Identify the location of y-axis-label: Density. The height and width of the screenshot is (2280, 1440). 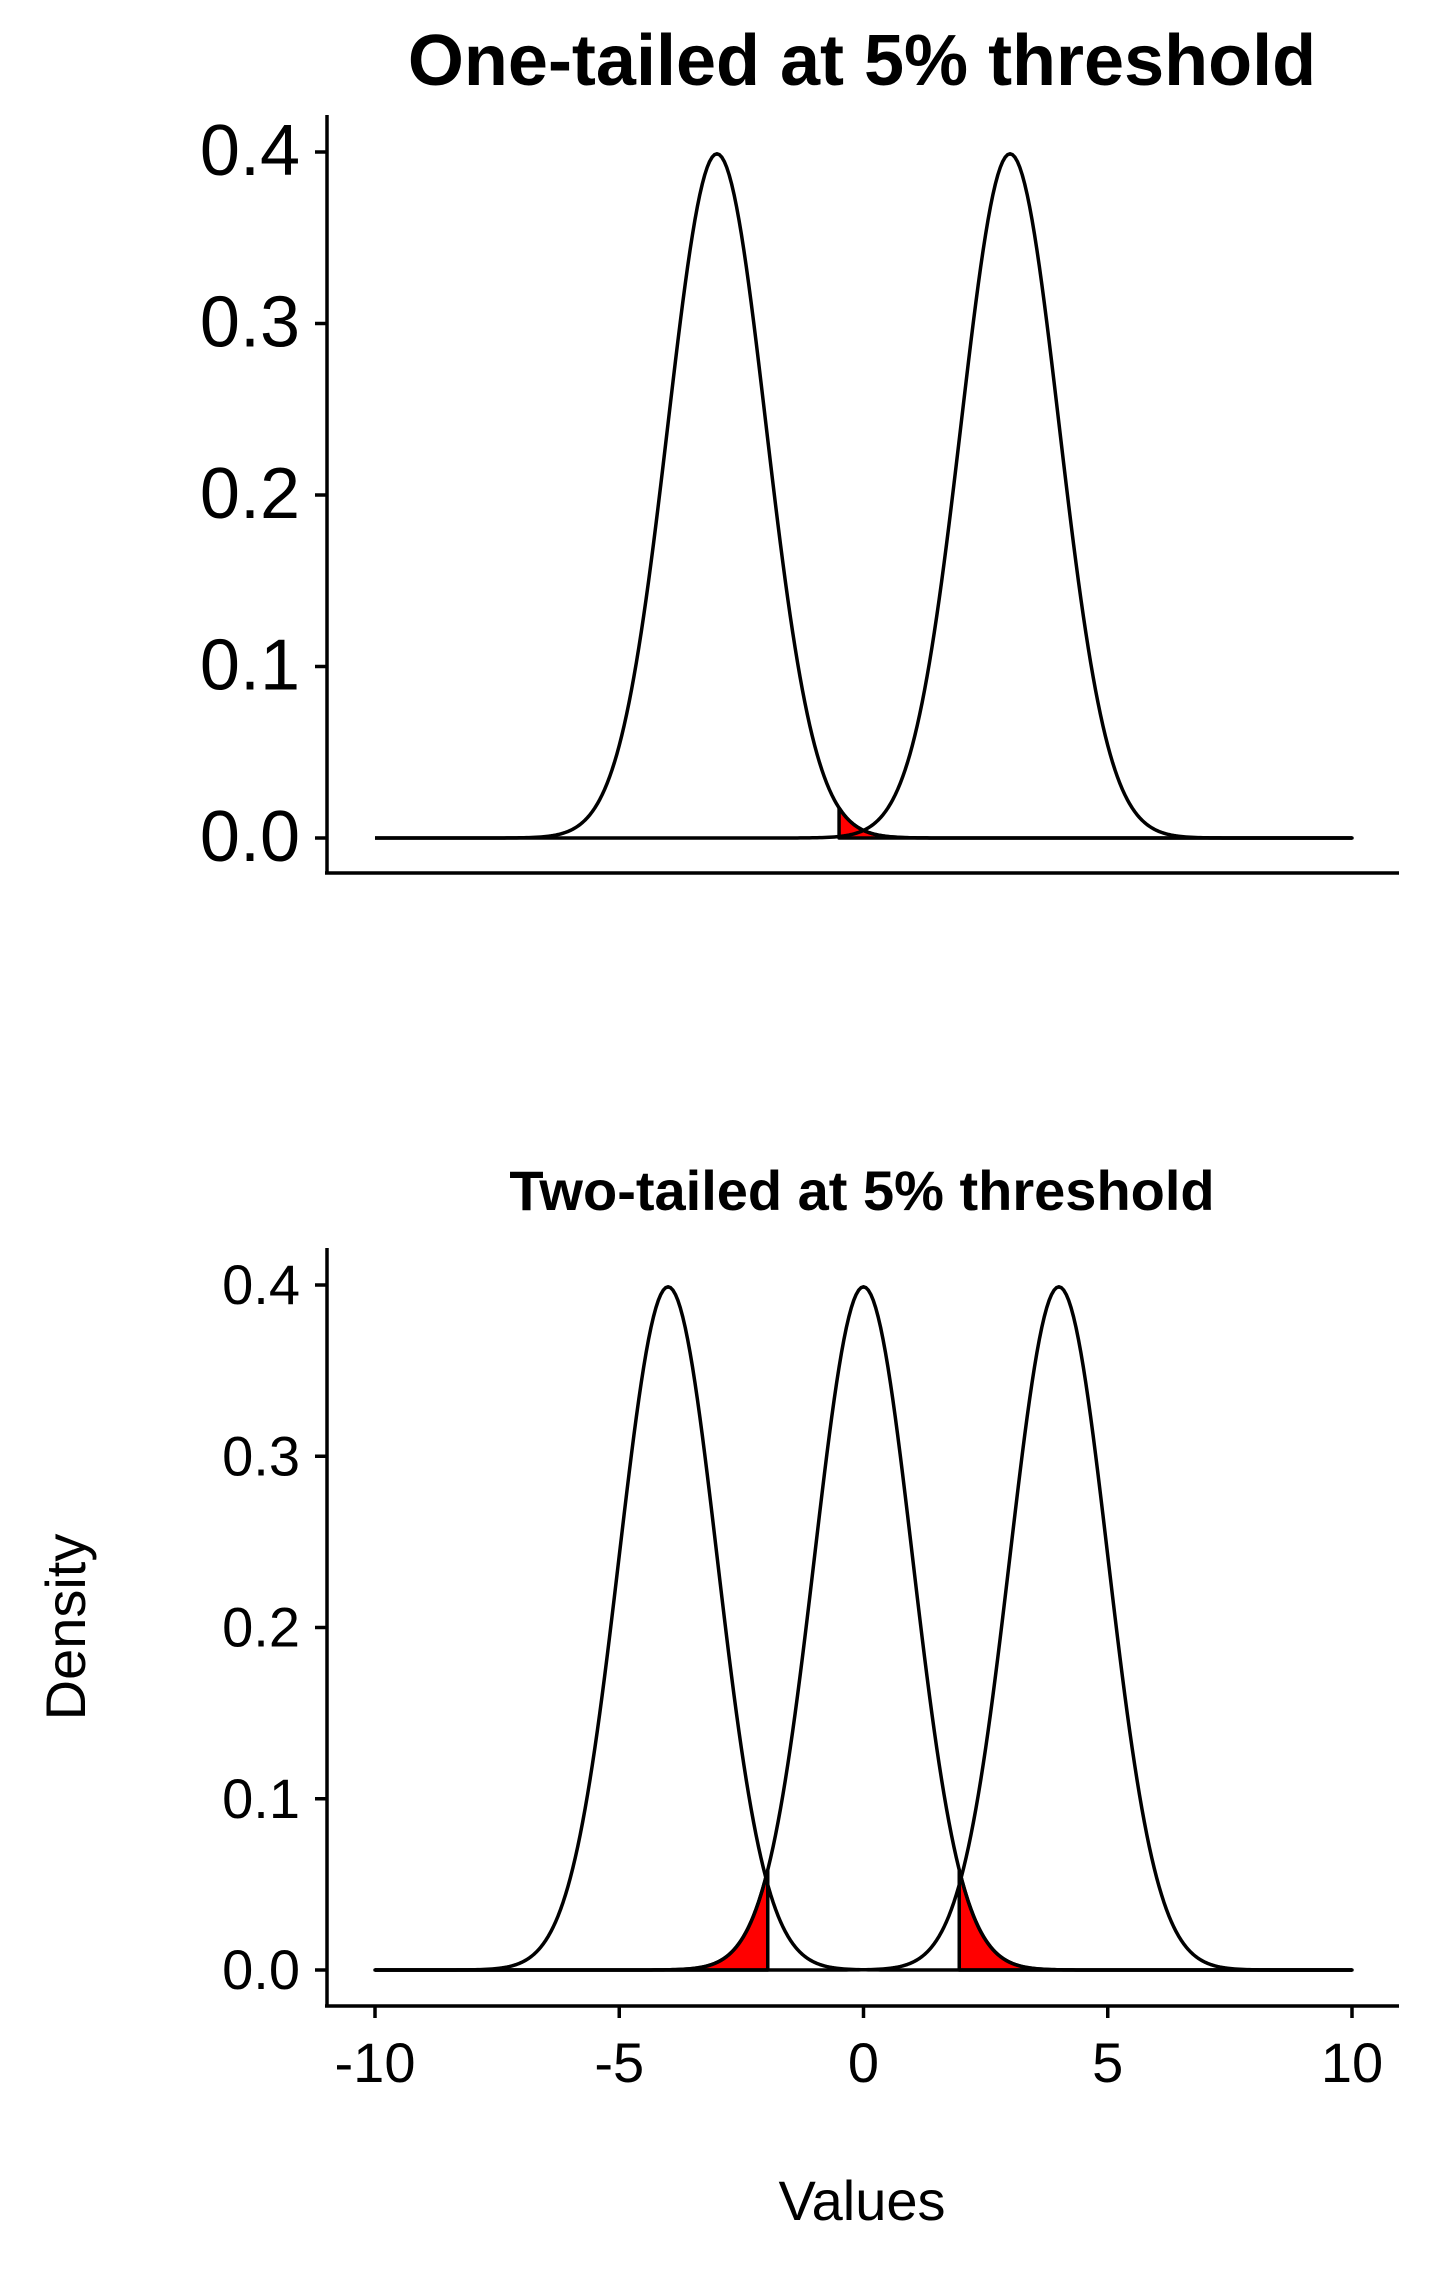
(65, 1627).